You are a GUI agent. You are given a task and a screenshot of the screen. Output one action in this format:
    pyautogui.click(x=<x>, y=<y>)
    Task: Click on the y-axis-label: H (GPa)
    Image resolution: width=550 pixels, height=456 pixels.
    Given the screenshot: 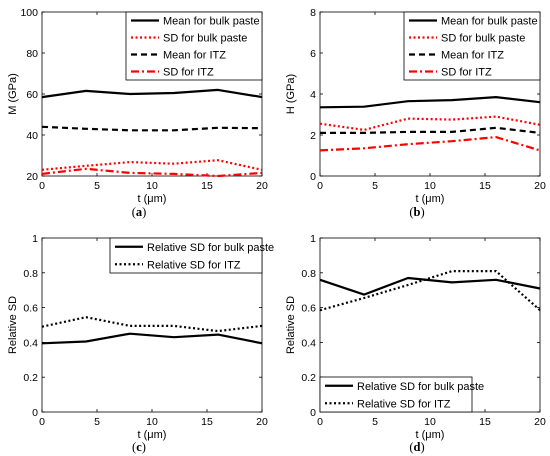 What is the action you would take?
    pyautogui.click(x=291, y=94)
    